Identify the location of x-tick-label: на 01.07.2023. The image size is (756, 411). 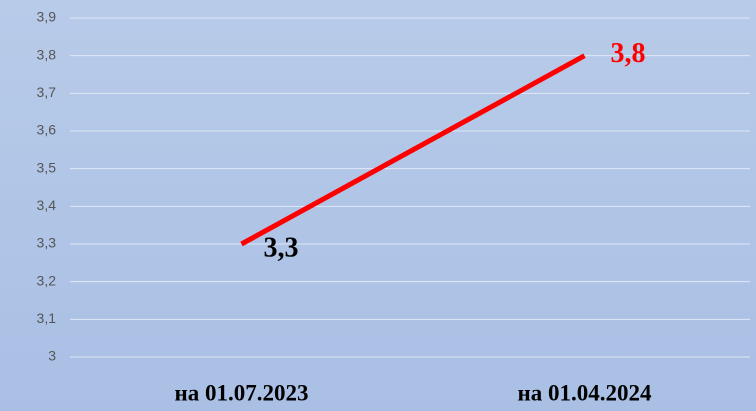
(241, 392).